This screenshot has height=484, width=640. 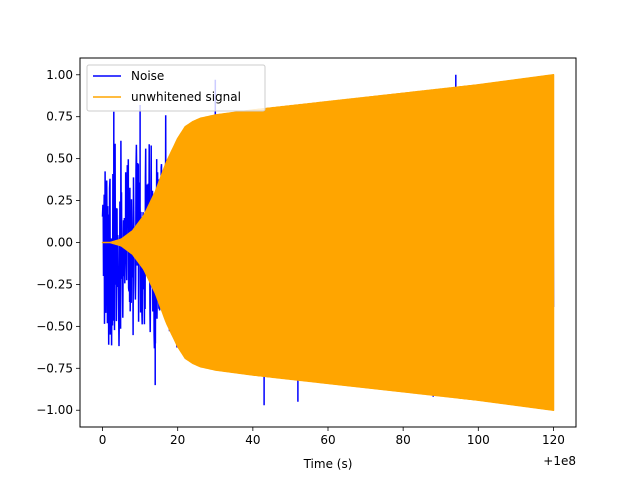 I want to click on x-tick-label: 40, so click(x=252, y=440).